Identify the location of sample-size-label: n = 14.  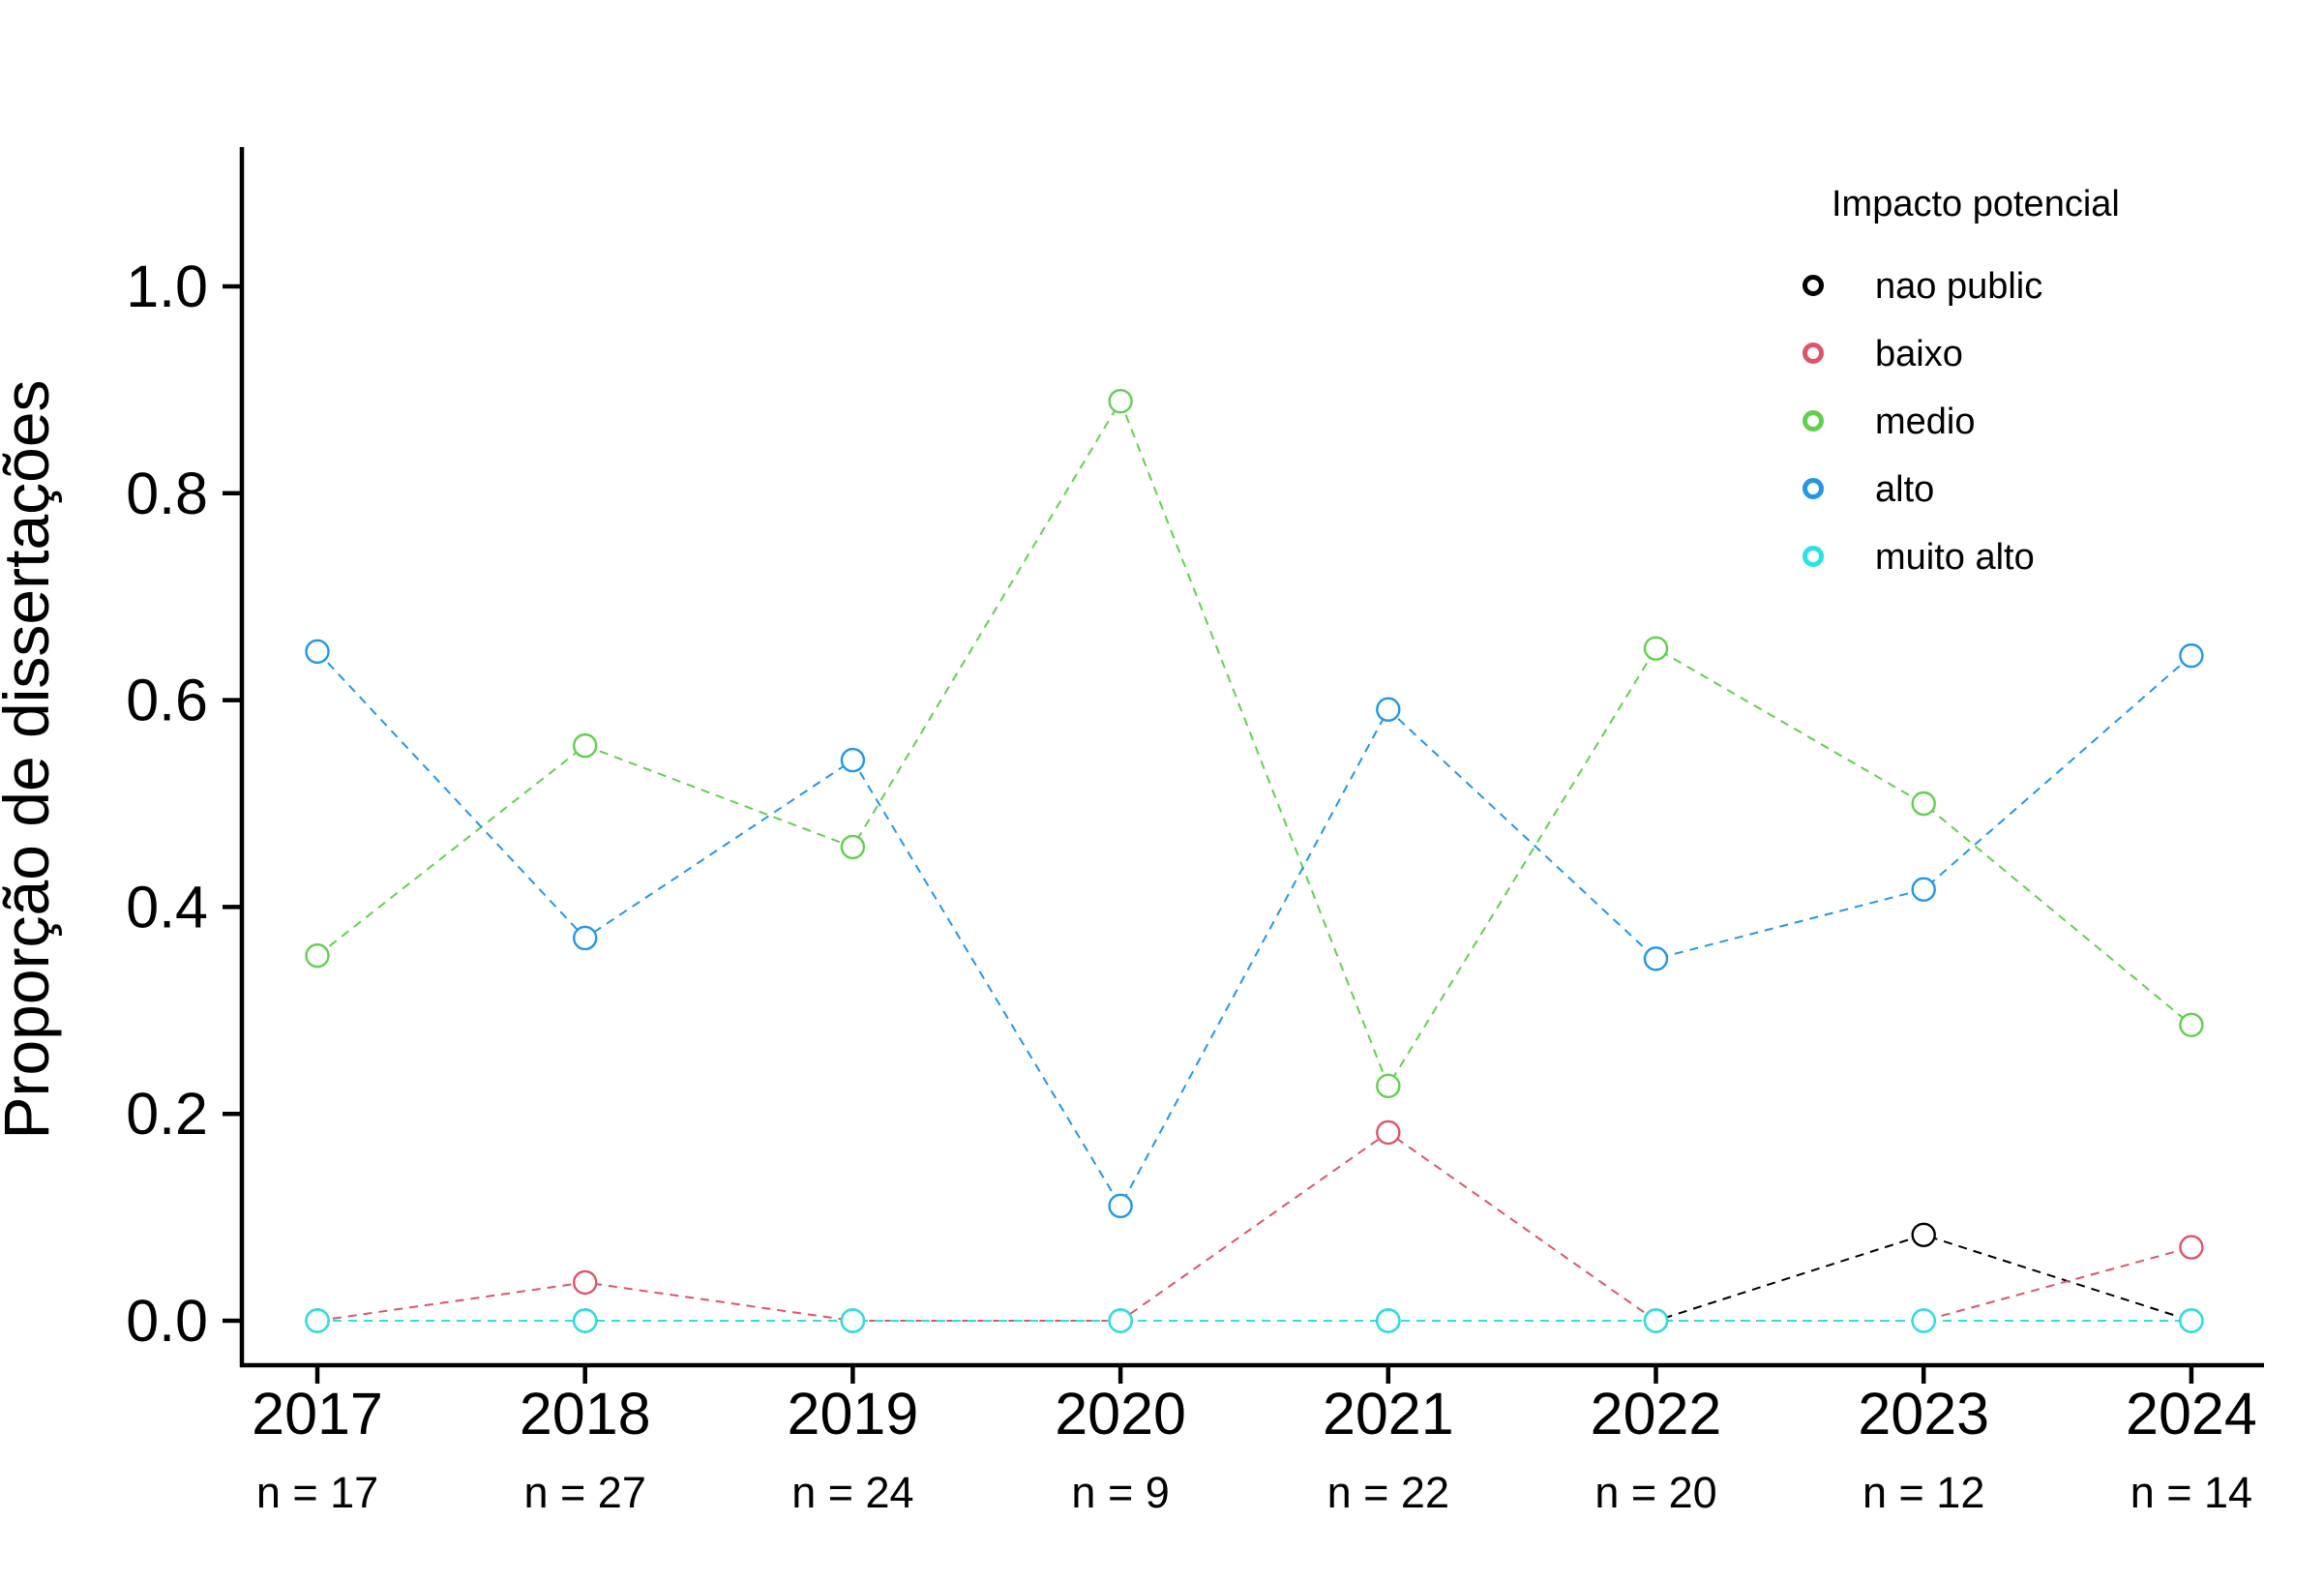
(2191, 1492).